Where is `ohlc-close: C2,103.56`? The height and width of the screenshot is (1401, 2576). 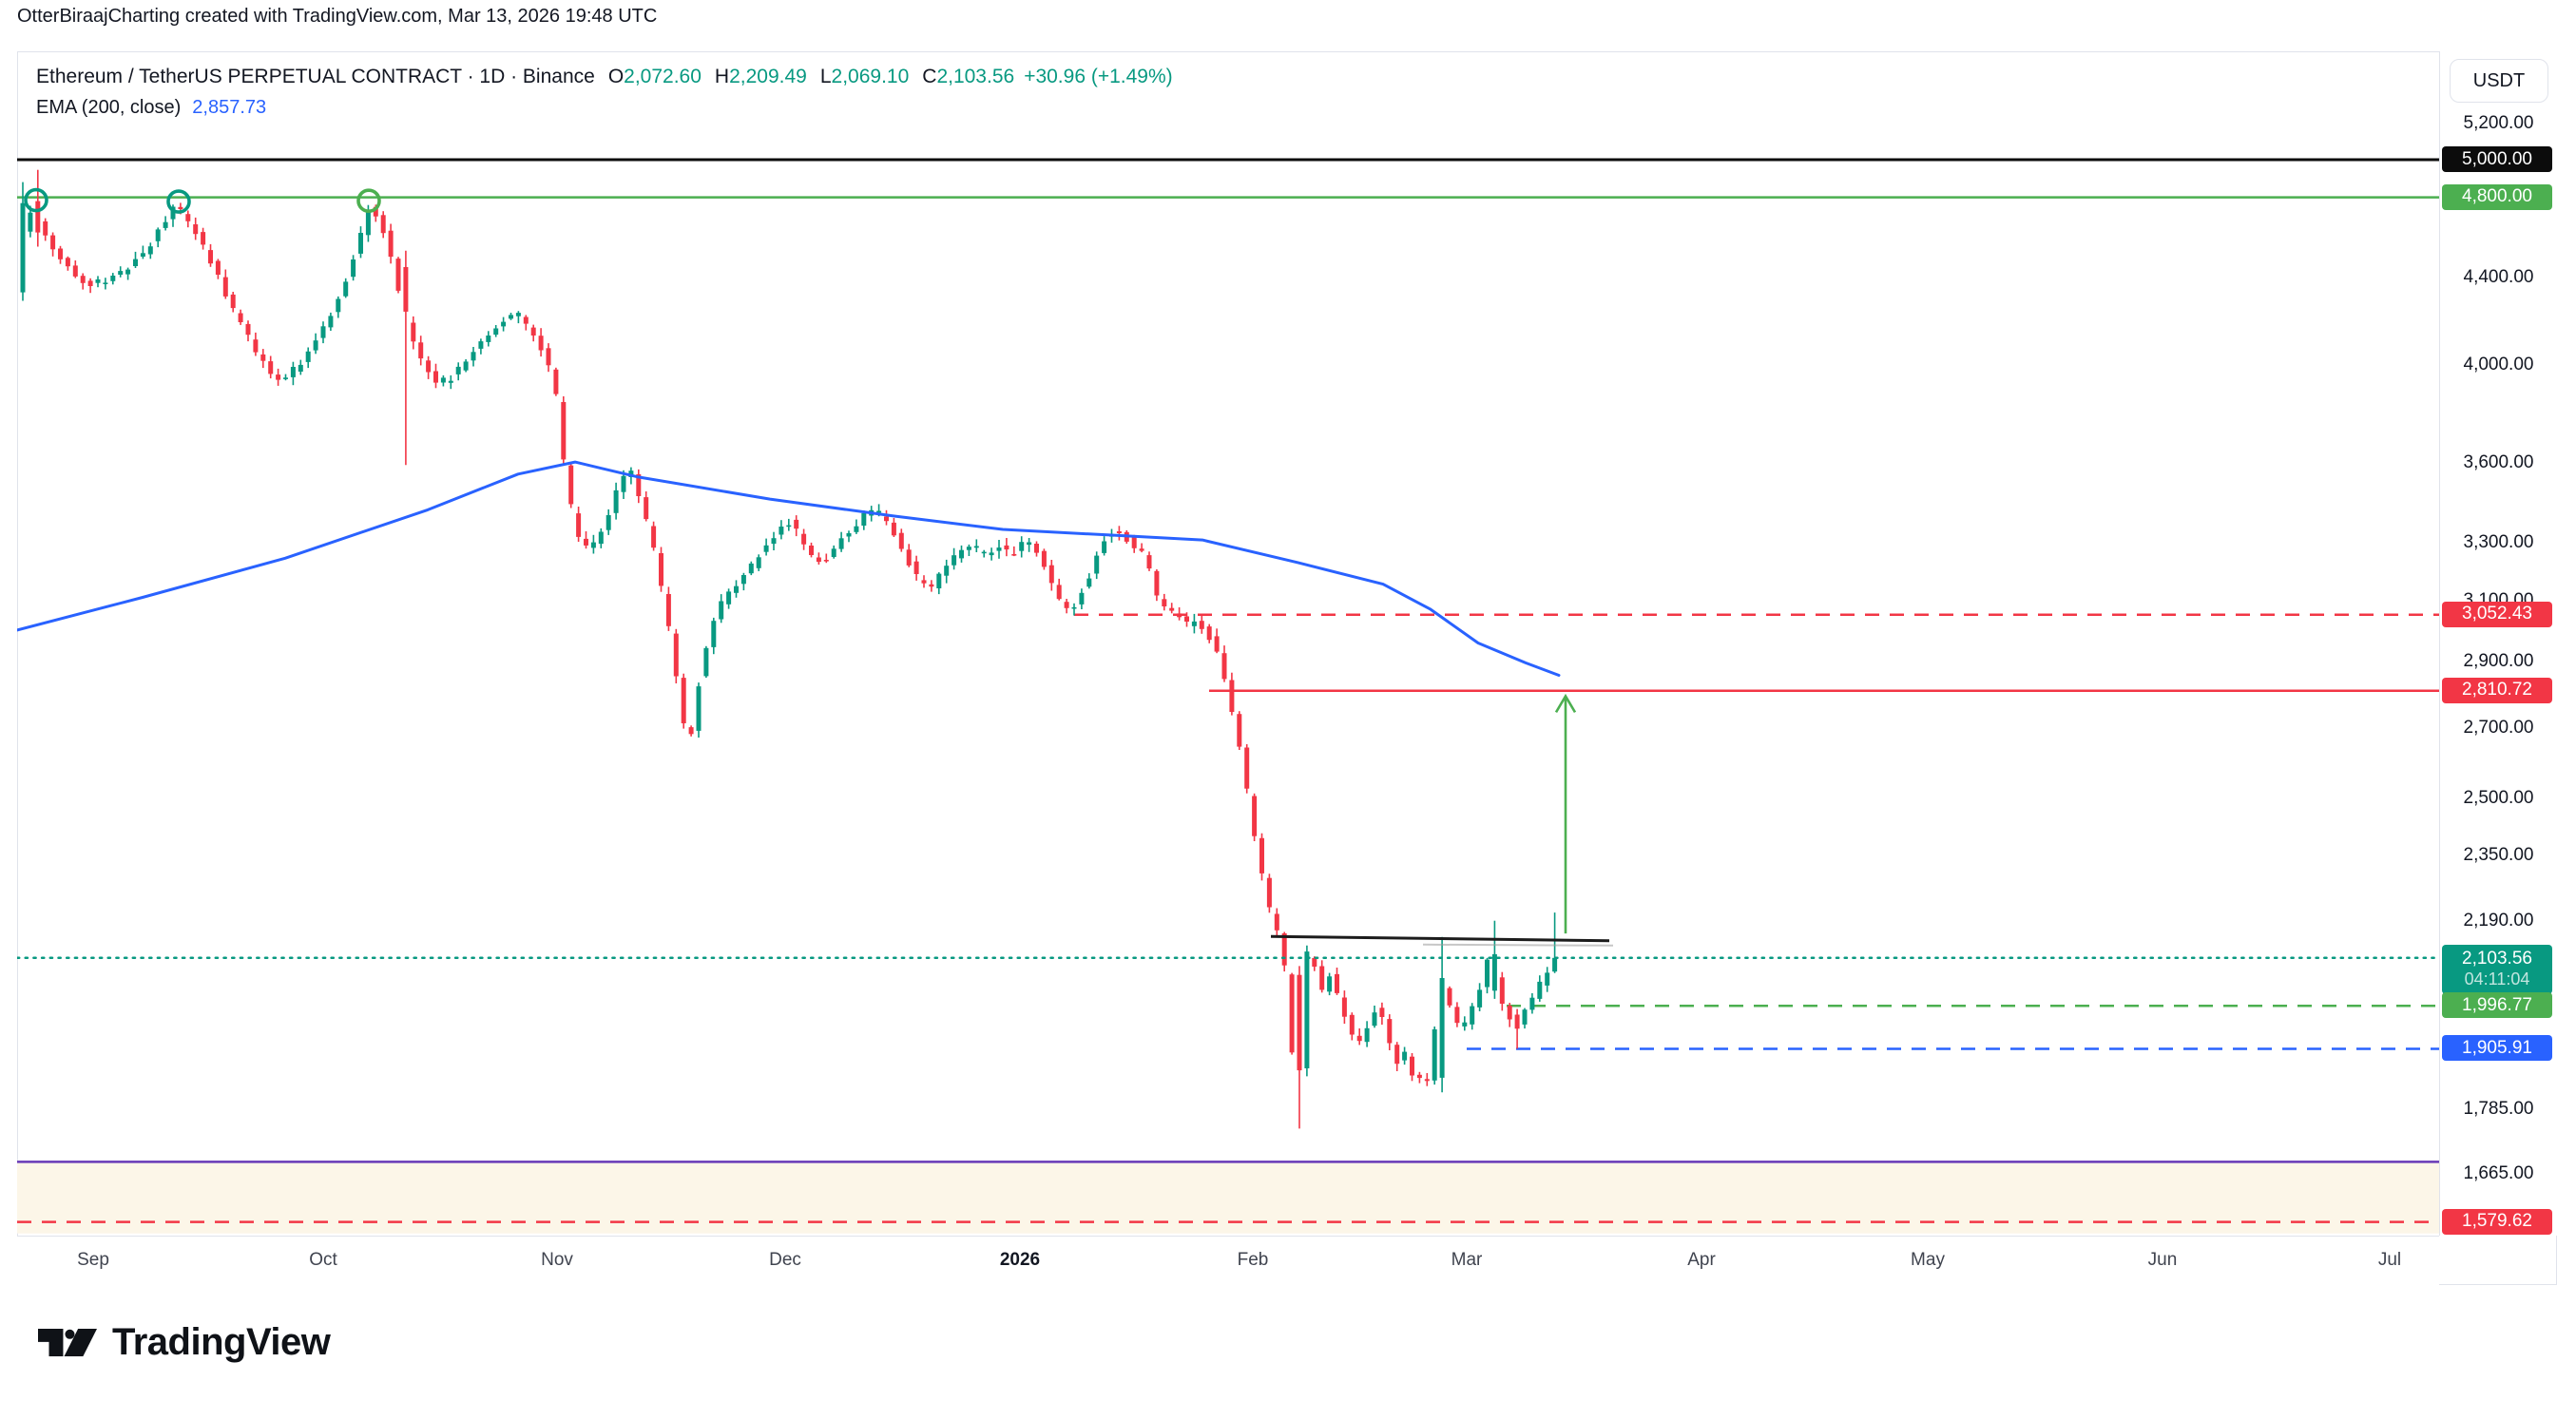 ohlc-close: C2,103.56 is located at coordinates (969, 76).